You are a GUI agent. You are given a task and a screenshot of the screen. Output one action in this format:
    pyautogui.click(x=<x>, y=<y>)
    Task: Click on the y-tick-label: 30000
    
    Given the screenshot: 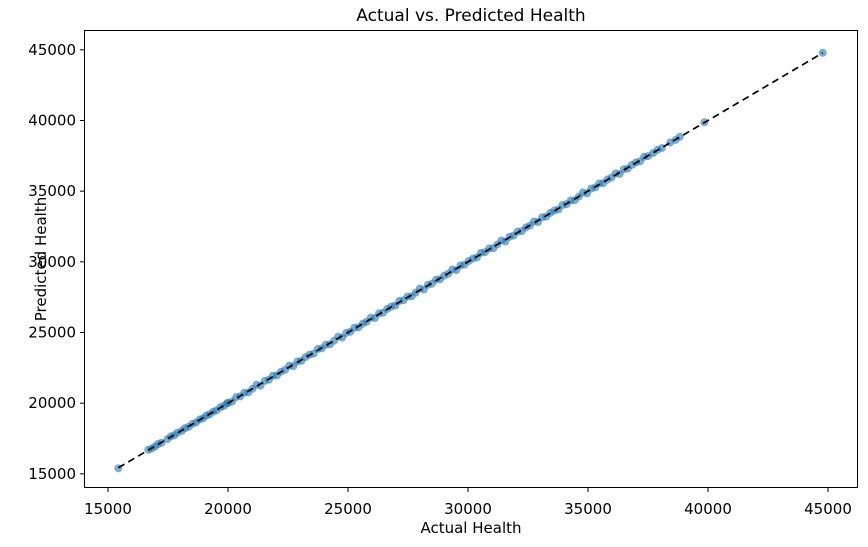 What is the action you would take?
    pyautogui.click(x=52, y=262)
    